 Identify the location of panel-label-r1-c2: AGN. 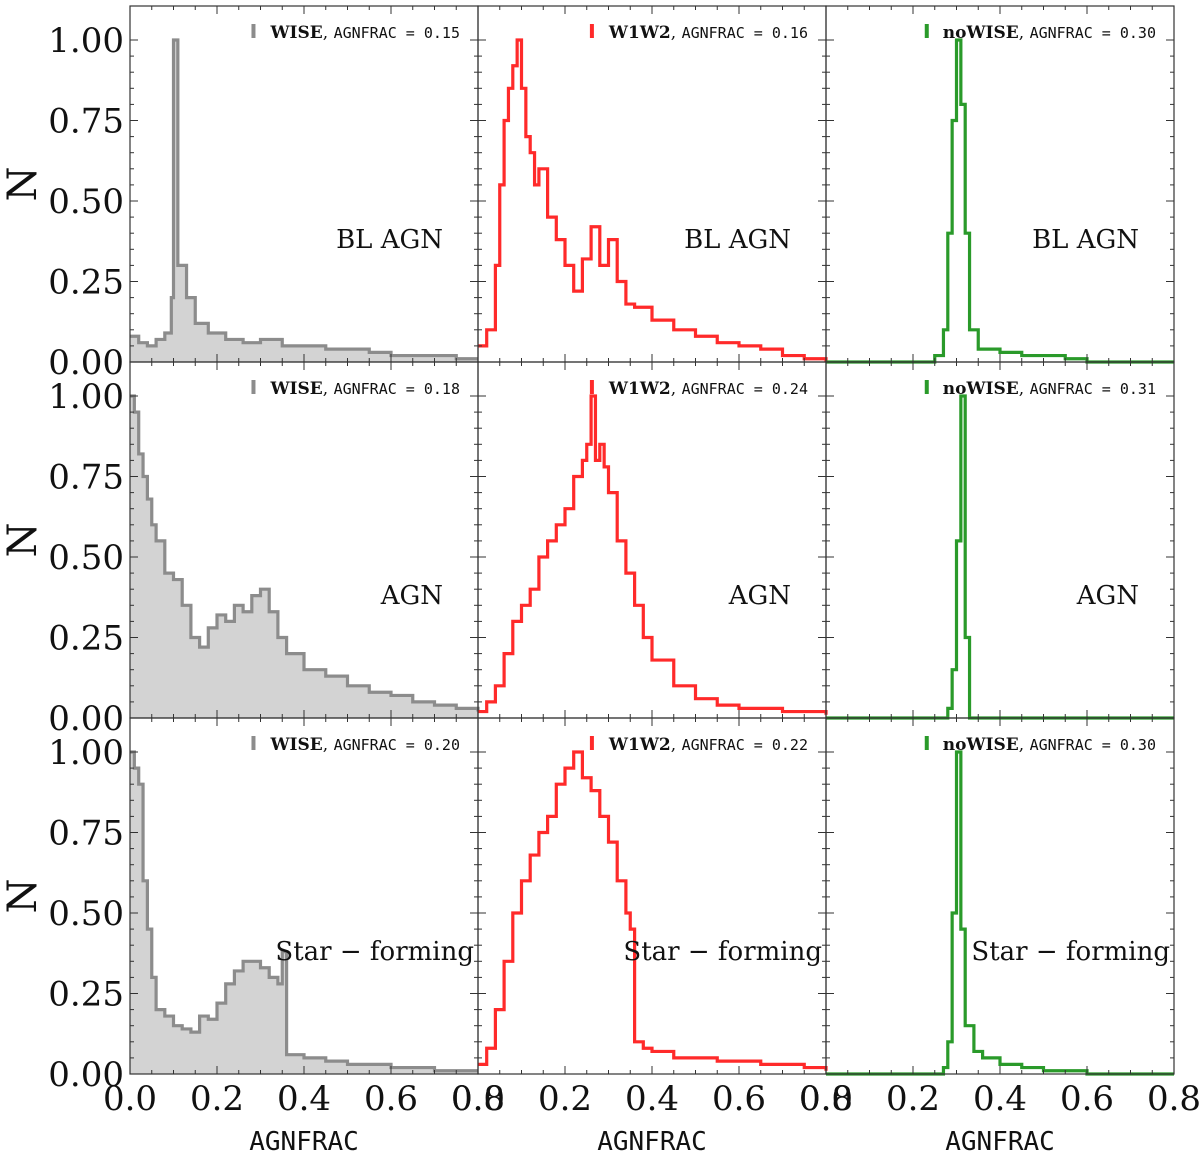
(1107, 596).